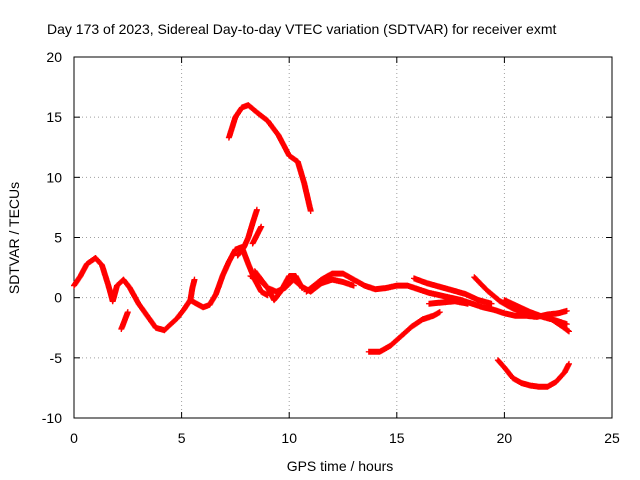  I want to click on y-tick-label: -10, so click(52, 418).